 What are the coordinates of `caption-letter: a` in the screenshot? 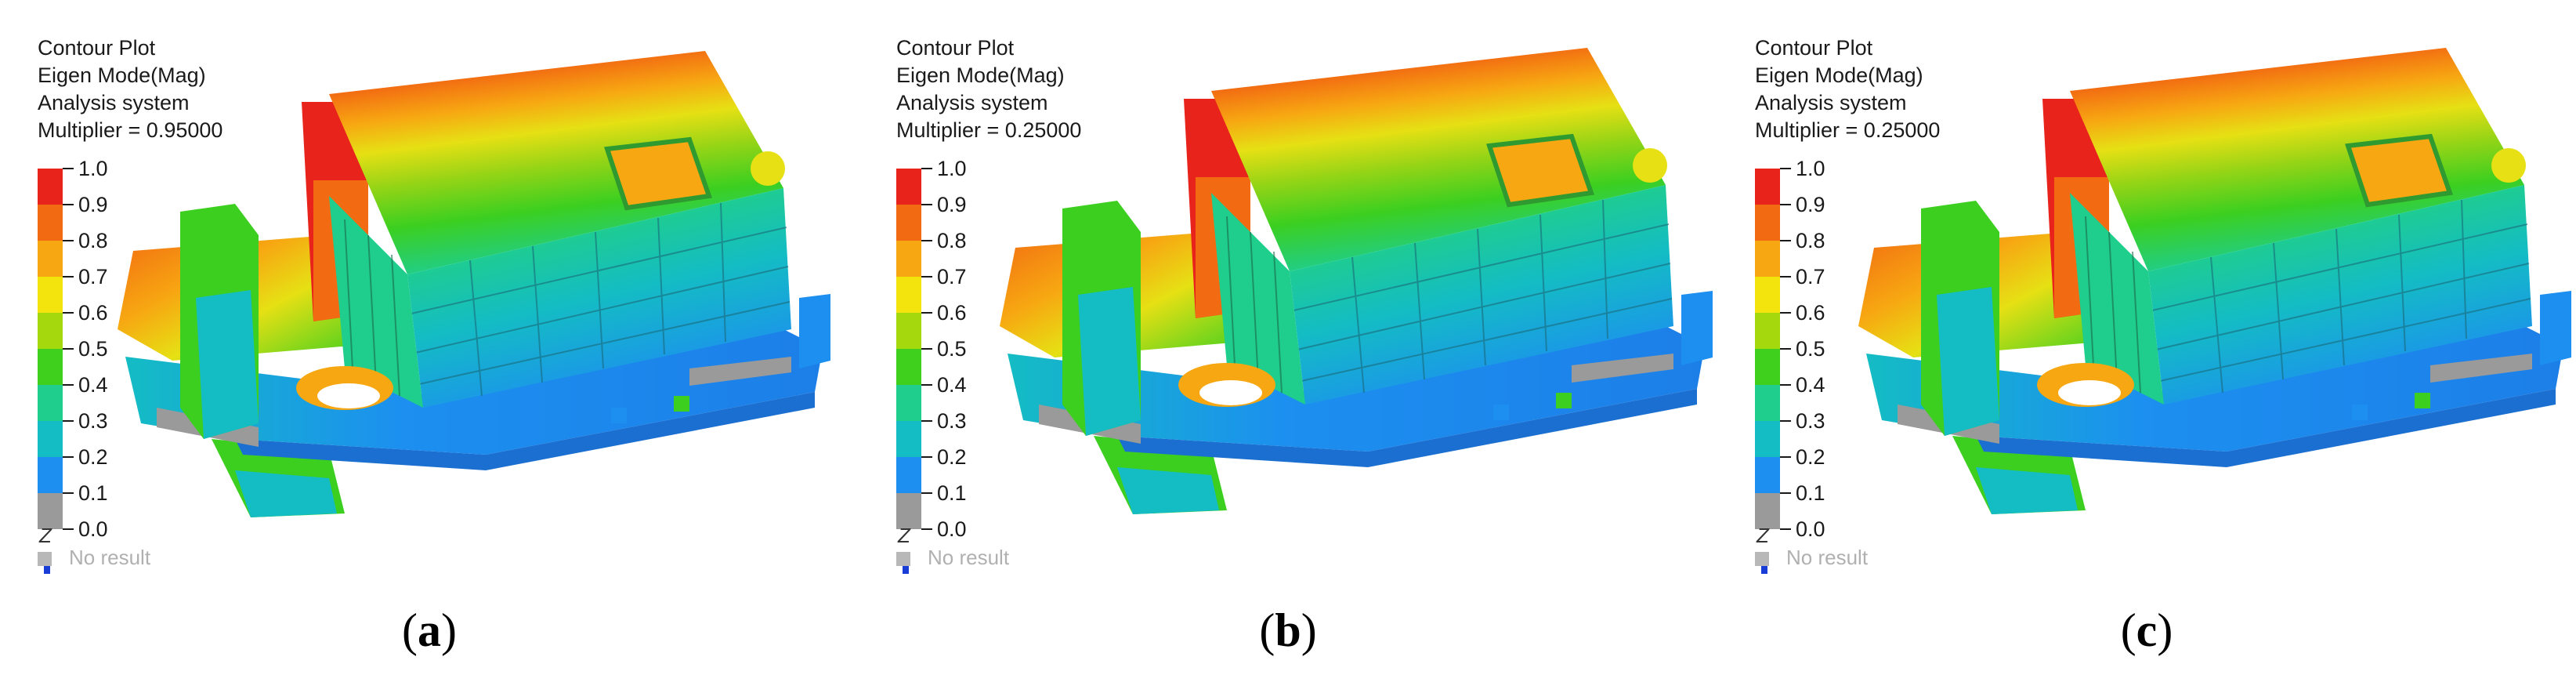 It's located at (430, 630).